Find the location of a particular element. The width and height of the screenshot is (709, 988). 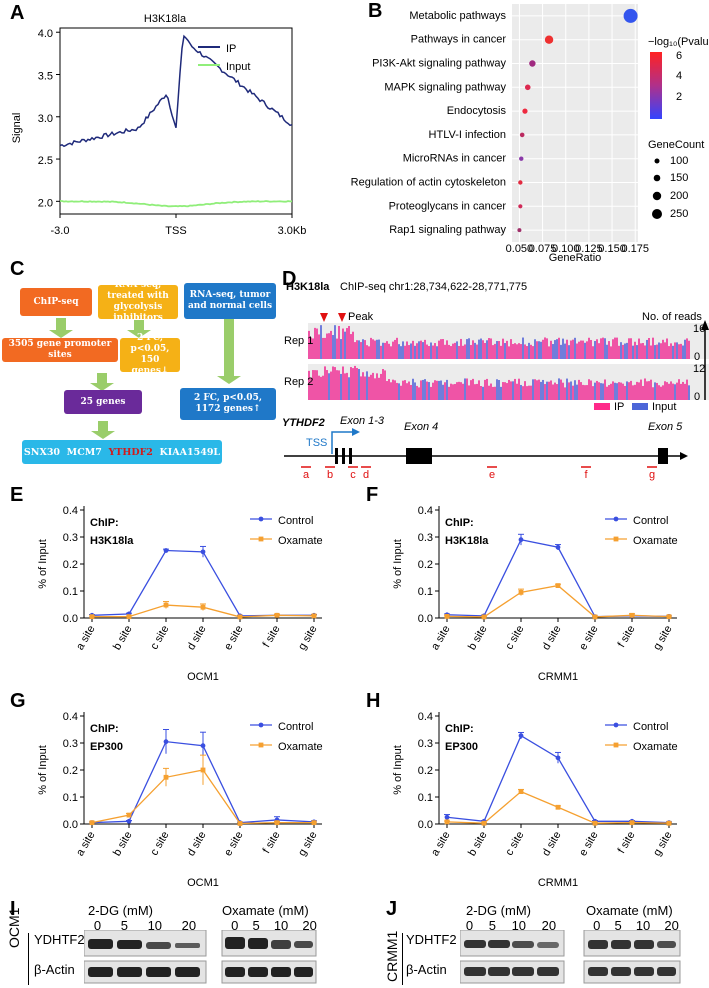

xtick-label: f site is located at coordinates (627, 637).